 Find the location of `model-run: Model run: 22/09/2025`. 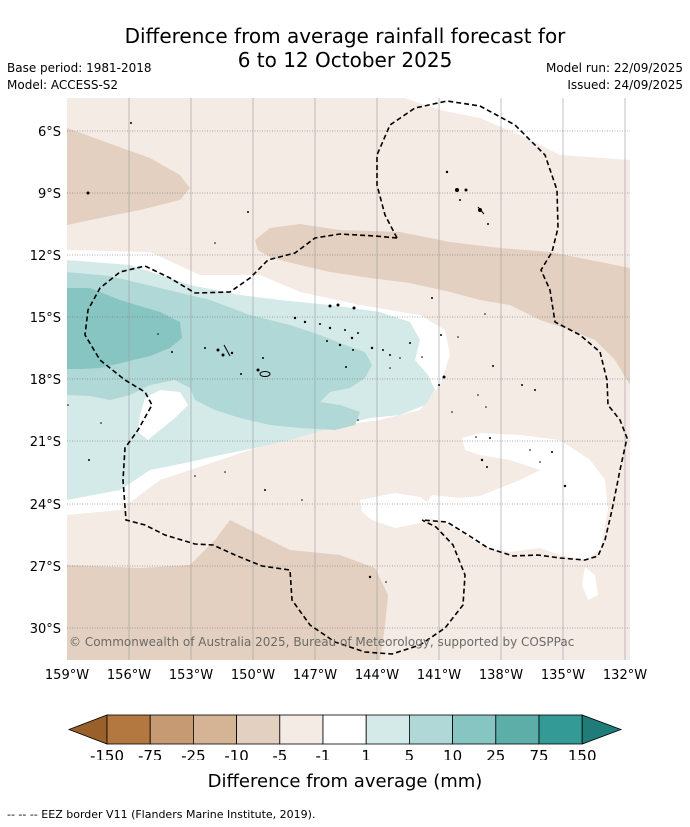

model-run: Model run: 22/09/2025 is located at coordinates (614, 68).